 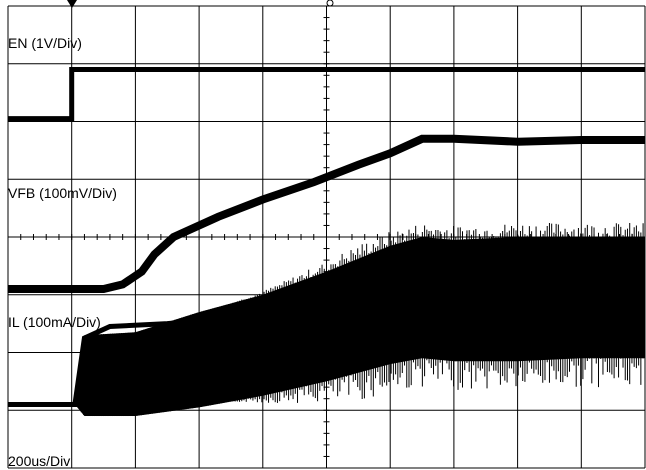 What do you see at coordinates (326, 94) in the screenshot?
I see `en-trace` at bounding box center [326, 94].